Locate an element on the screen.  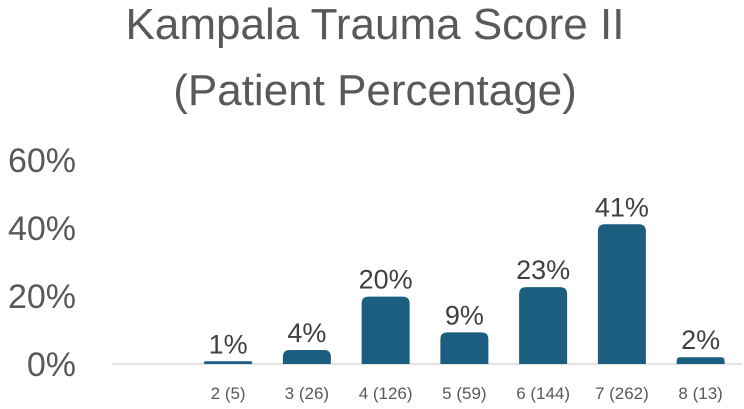
data-label: 1% is located at coordinates (228, 344).